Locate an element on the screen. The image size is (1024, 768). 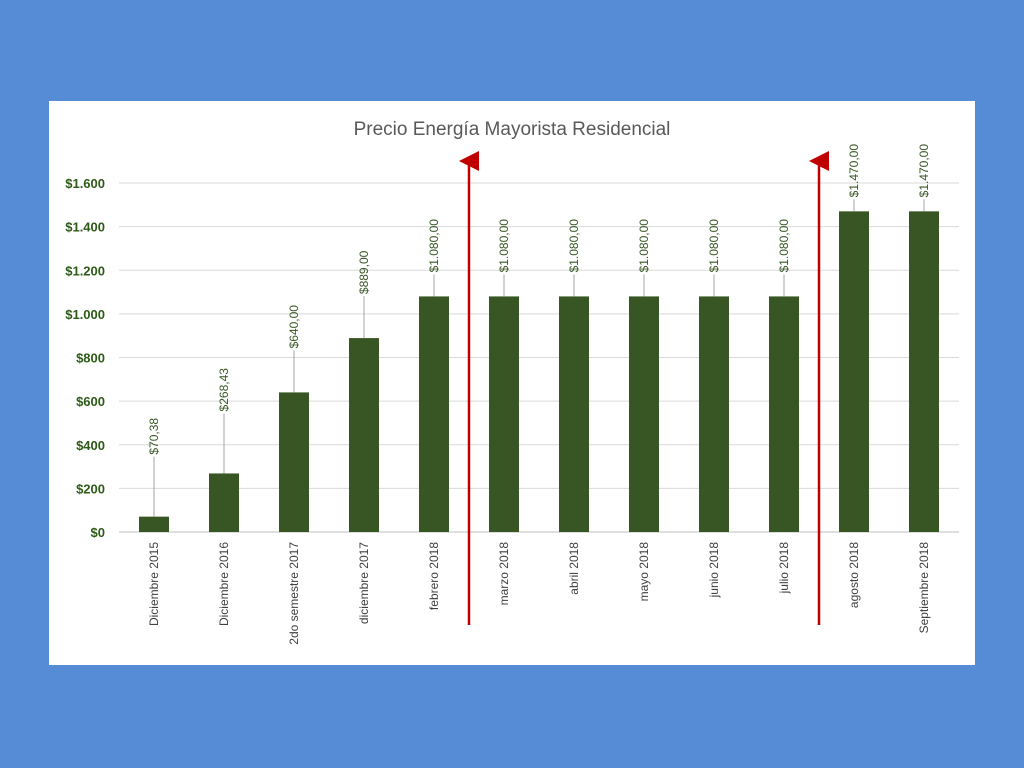
y-tick-label: $1.000 is located at coordinates (85, 314).